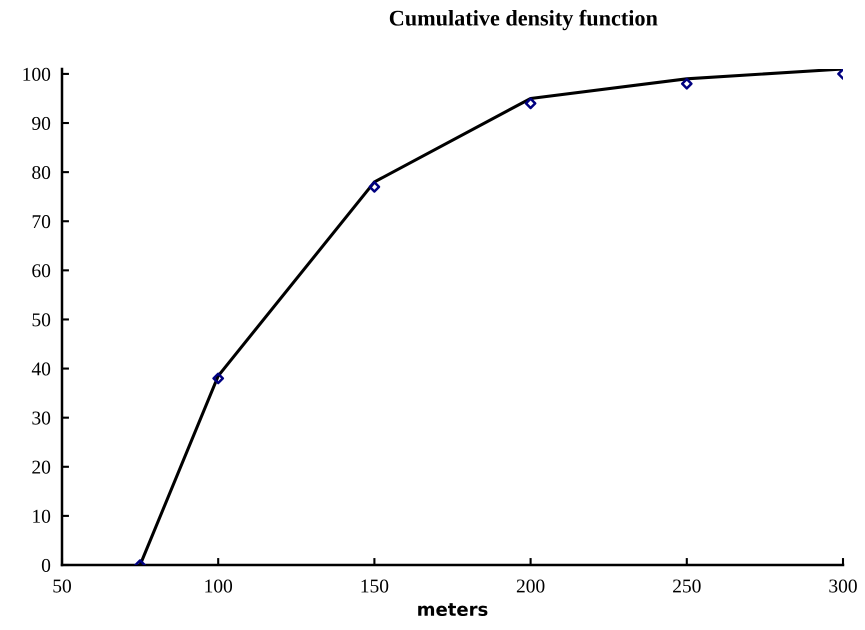 The image size is (865, 630). Describe the element at coordinates (41, 173) in the screenshot. I see `y-tick-label: 80` at that location.